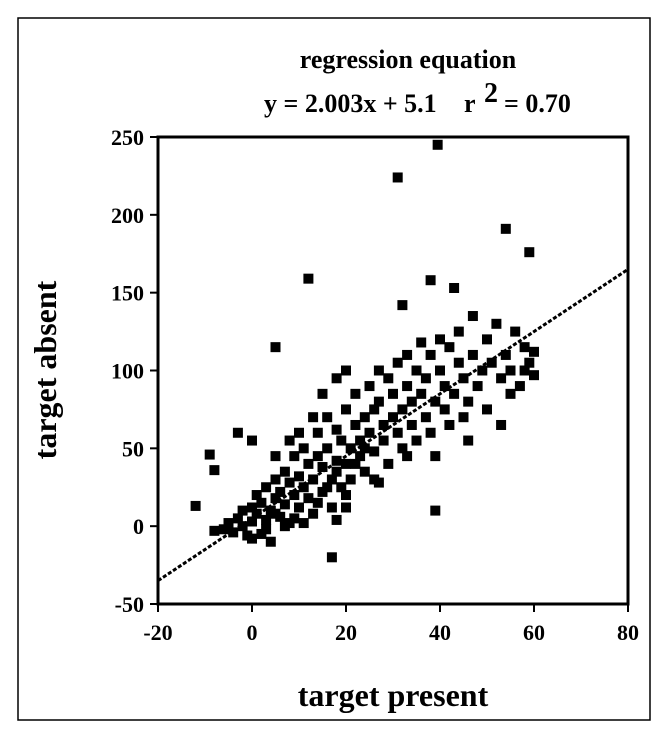 The image size is (668, 745). Describe the element at coordinates (628, 632) in the screenshot. I see `x-tick-label: 80` at that location.